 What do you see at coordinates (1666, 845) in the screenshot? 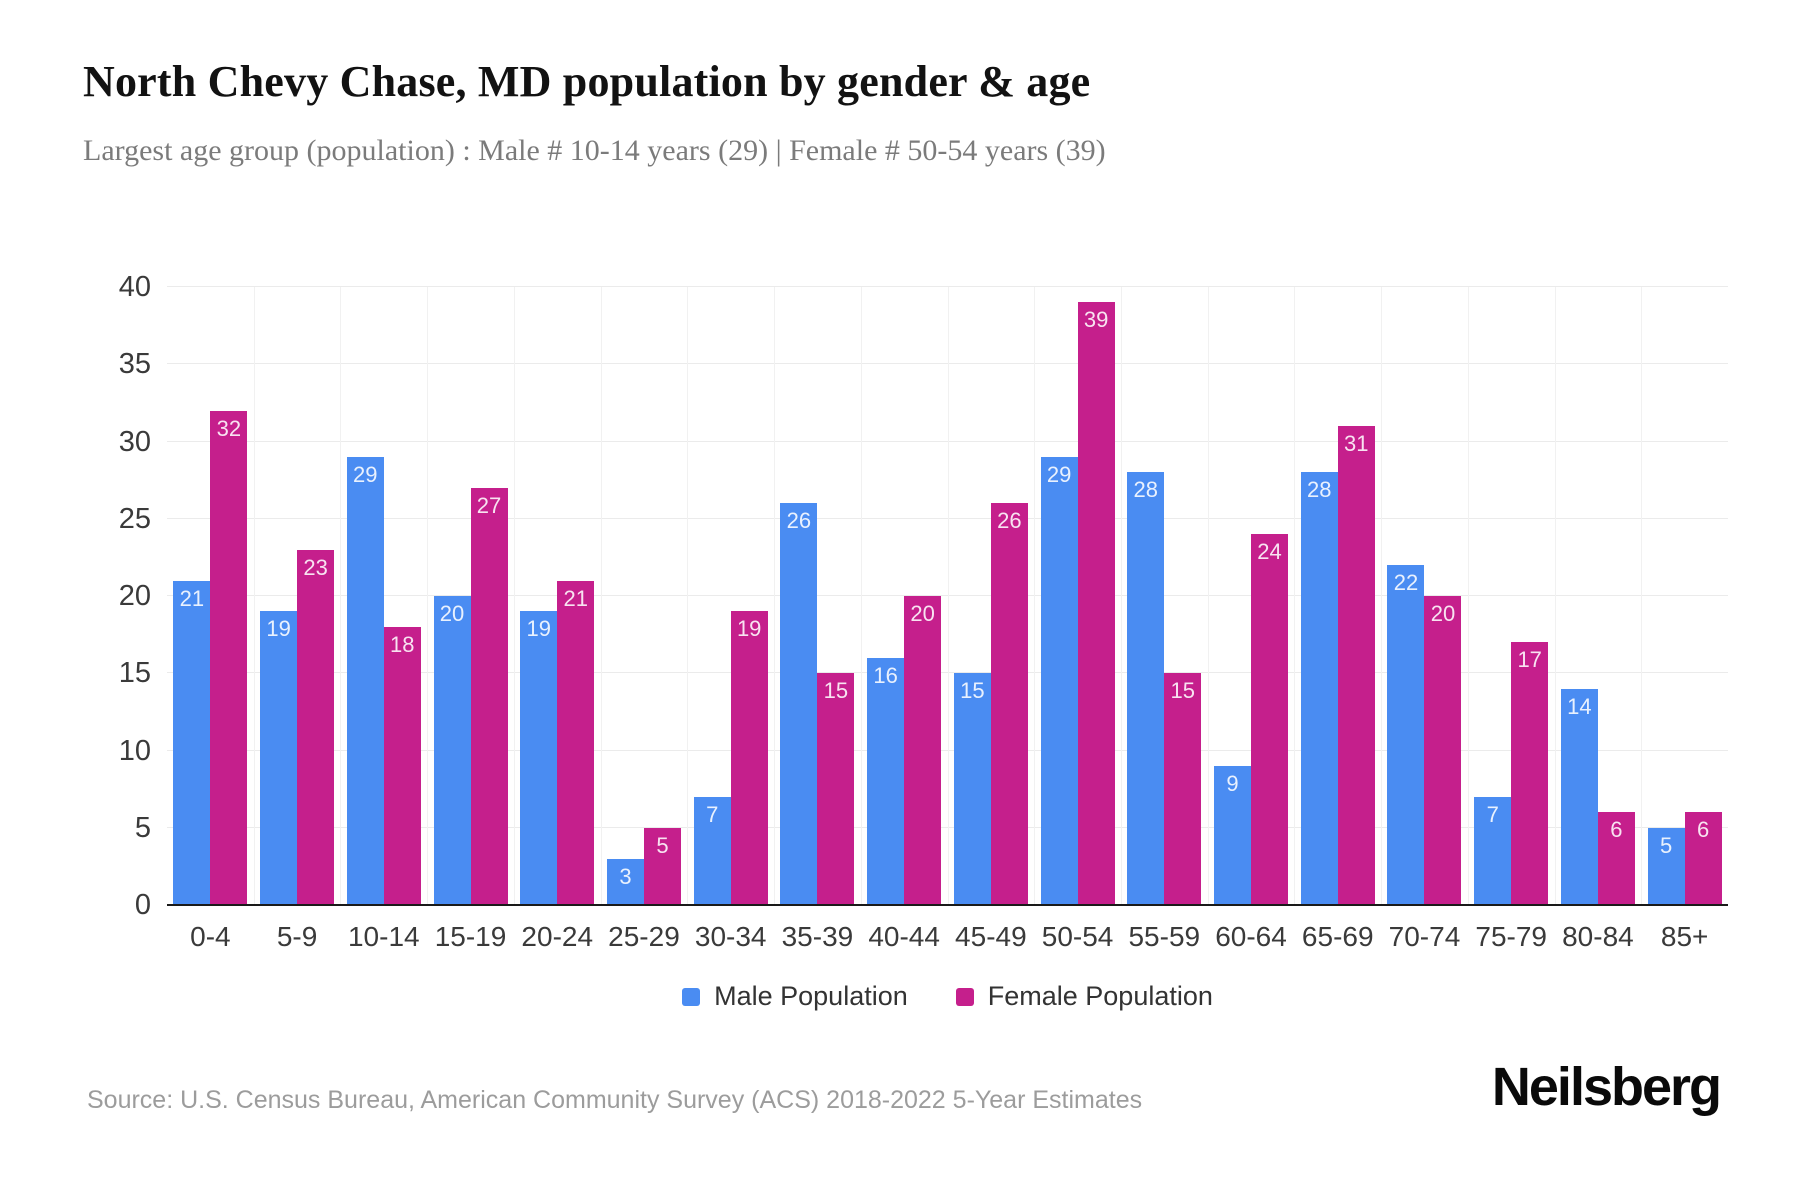
I see `bar-value-label: 5` at bounding box center [1666, 845].